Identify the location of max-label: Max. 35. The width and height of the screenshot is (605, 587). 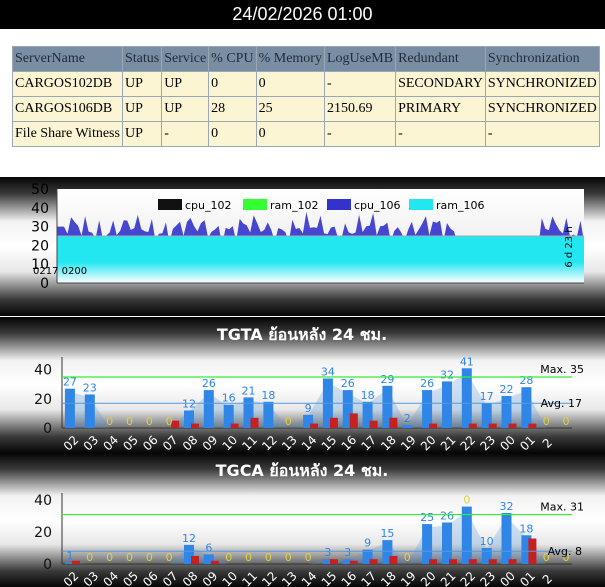
(562, 369).